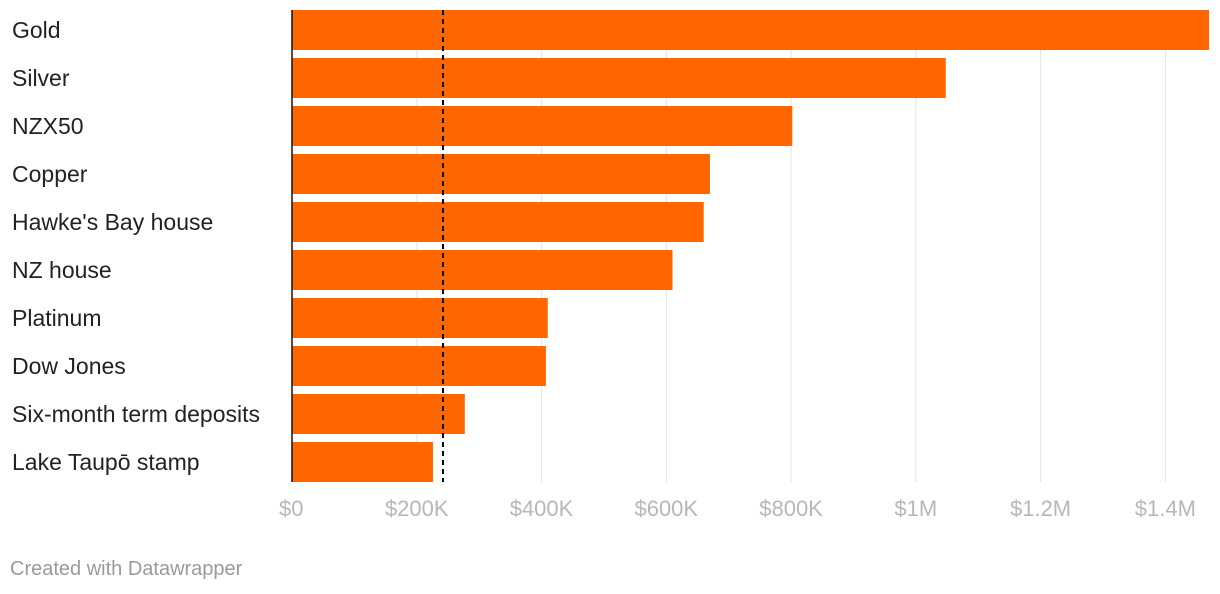  I want to click on category-label: Gold, so click(36, 30).